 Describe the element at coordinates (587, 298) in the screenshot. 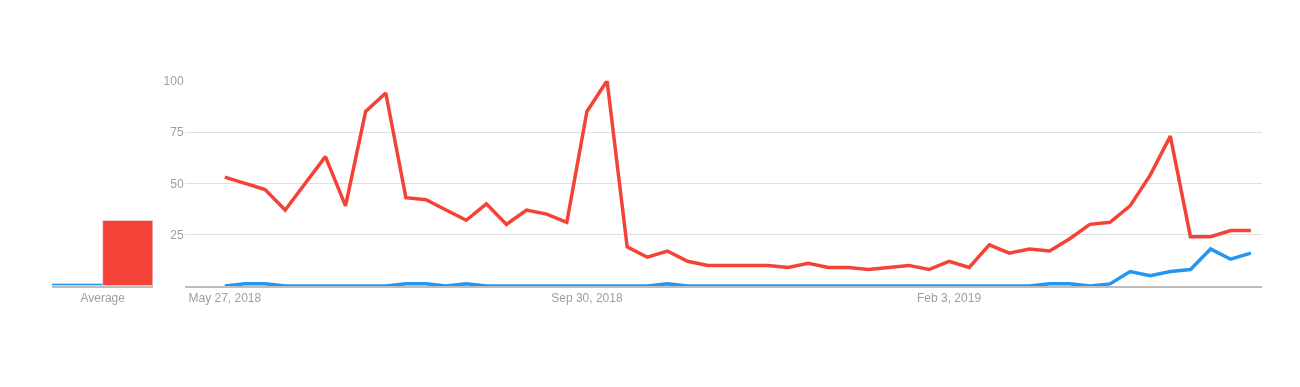

I see `x-tick-label: Sep 30, 2018` at that location.